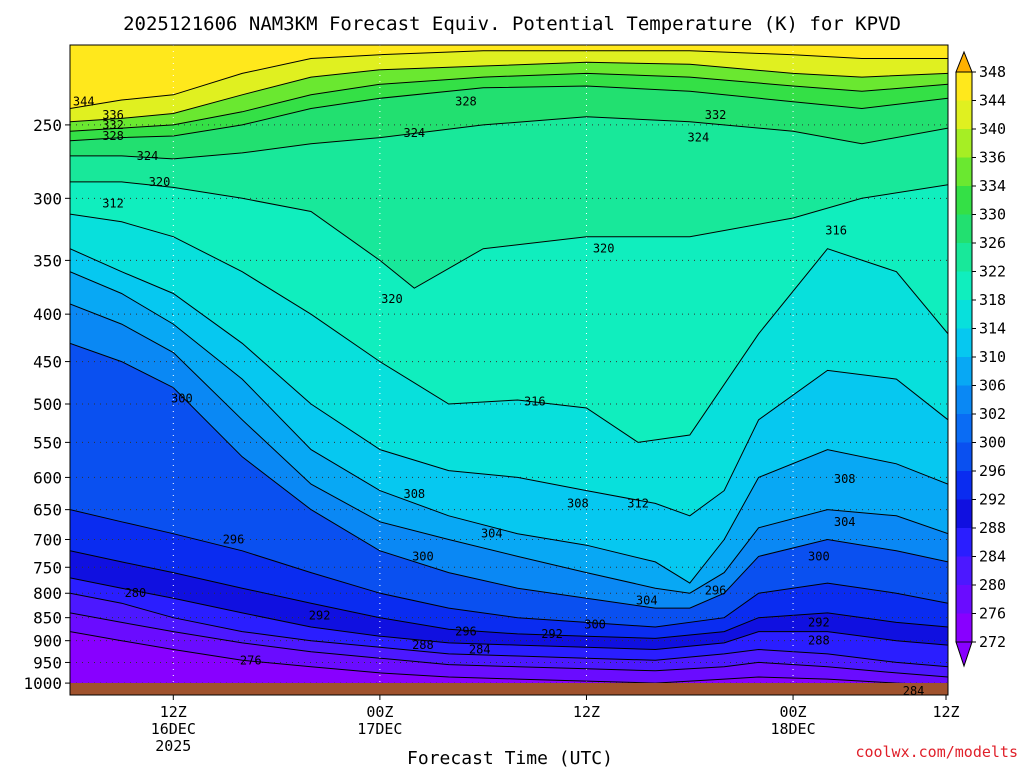  I want to click on credit-text: coolwx.com/modelts, so click(936, 752).